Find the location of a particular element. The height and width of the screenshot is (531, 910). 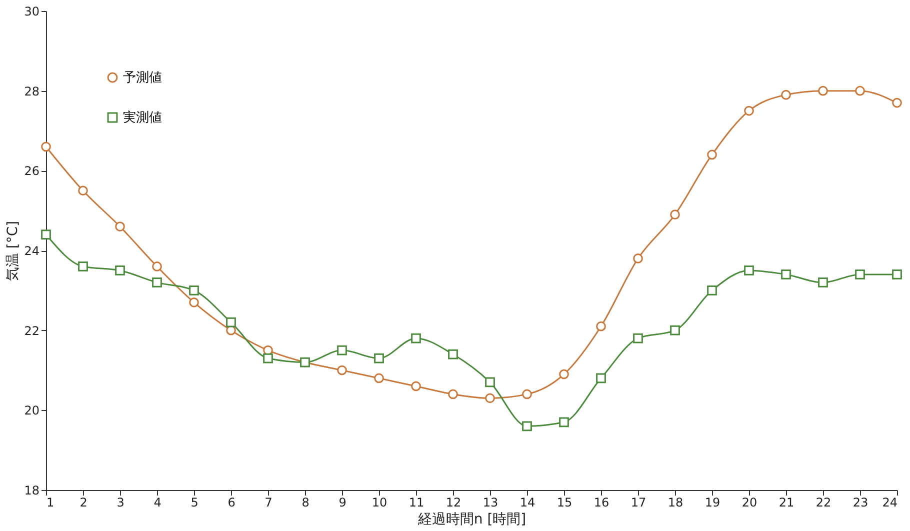

x-tick-label: 10 is located at coordinates (380, 503).